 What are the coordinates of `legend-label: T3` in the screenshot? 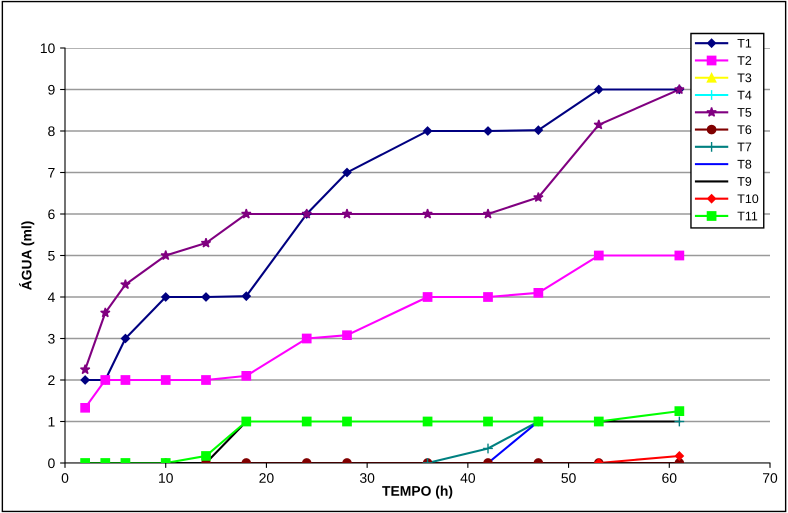 It's located at (744, 77).